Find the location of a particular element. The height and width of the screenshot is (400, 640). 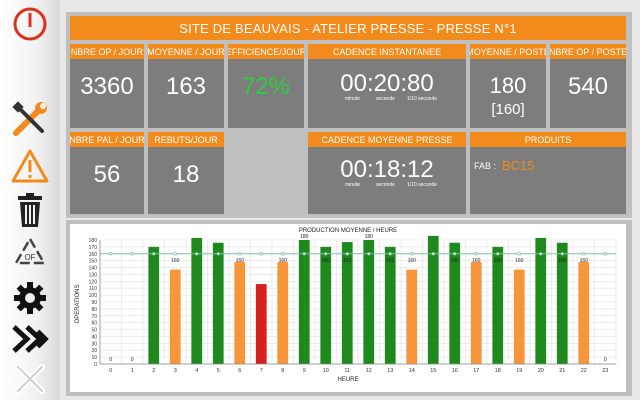

tile-nbre-op-jour: NBRE OP / JOUR 3360 is located at coordinates (107, 86).